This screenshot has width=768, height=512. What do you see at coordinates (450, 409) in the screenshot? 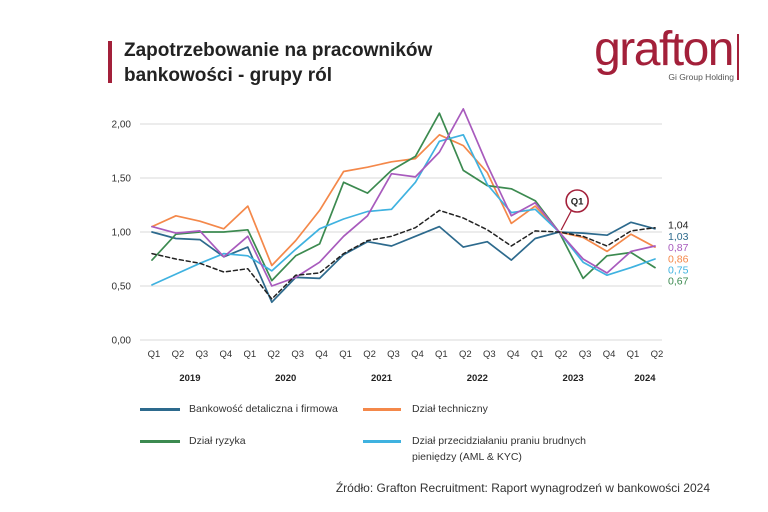
I see `legend-label-techniczny: Dział techniczny` at bounding box center [450, 409].